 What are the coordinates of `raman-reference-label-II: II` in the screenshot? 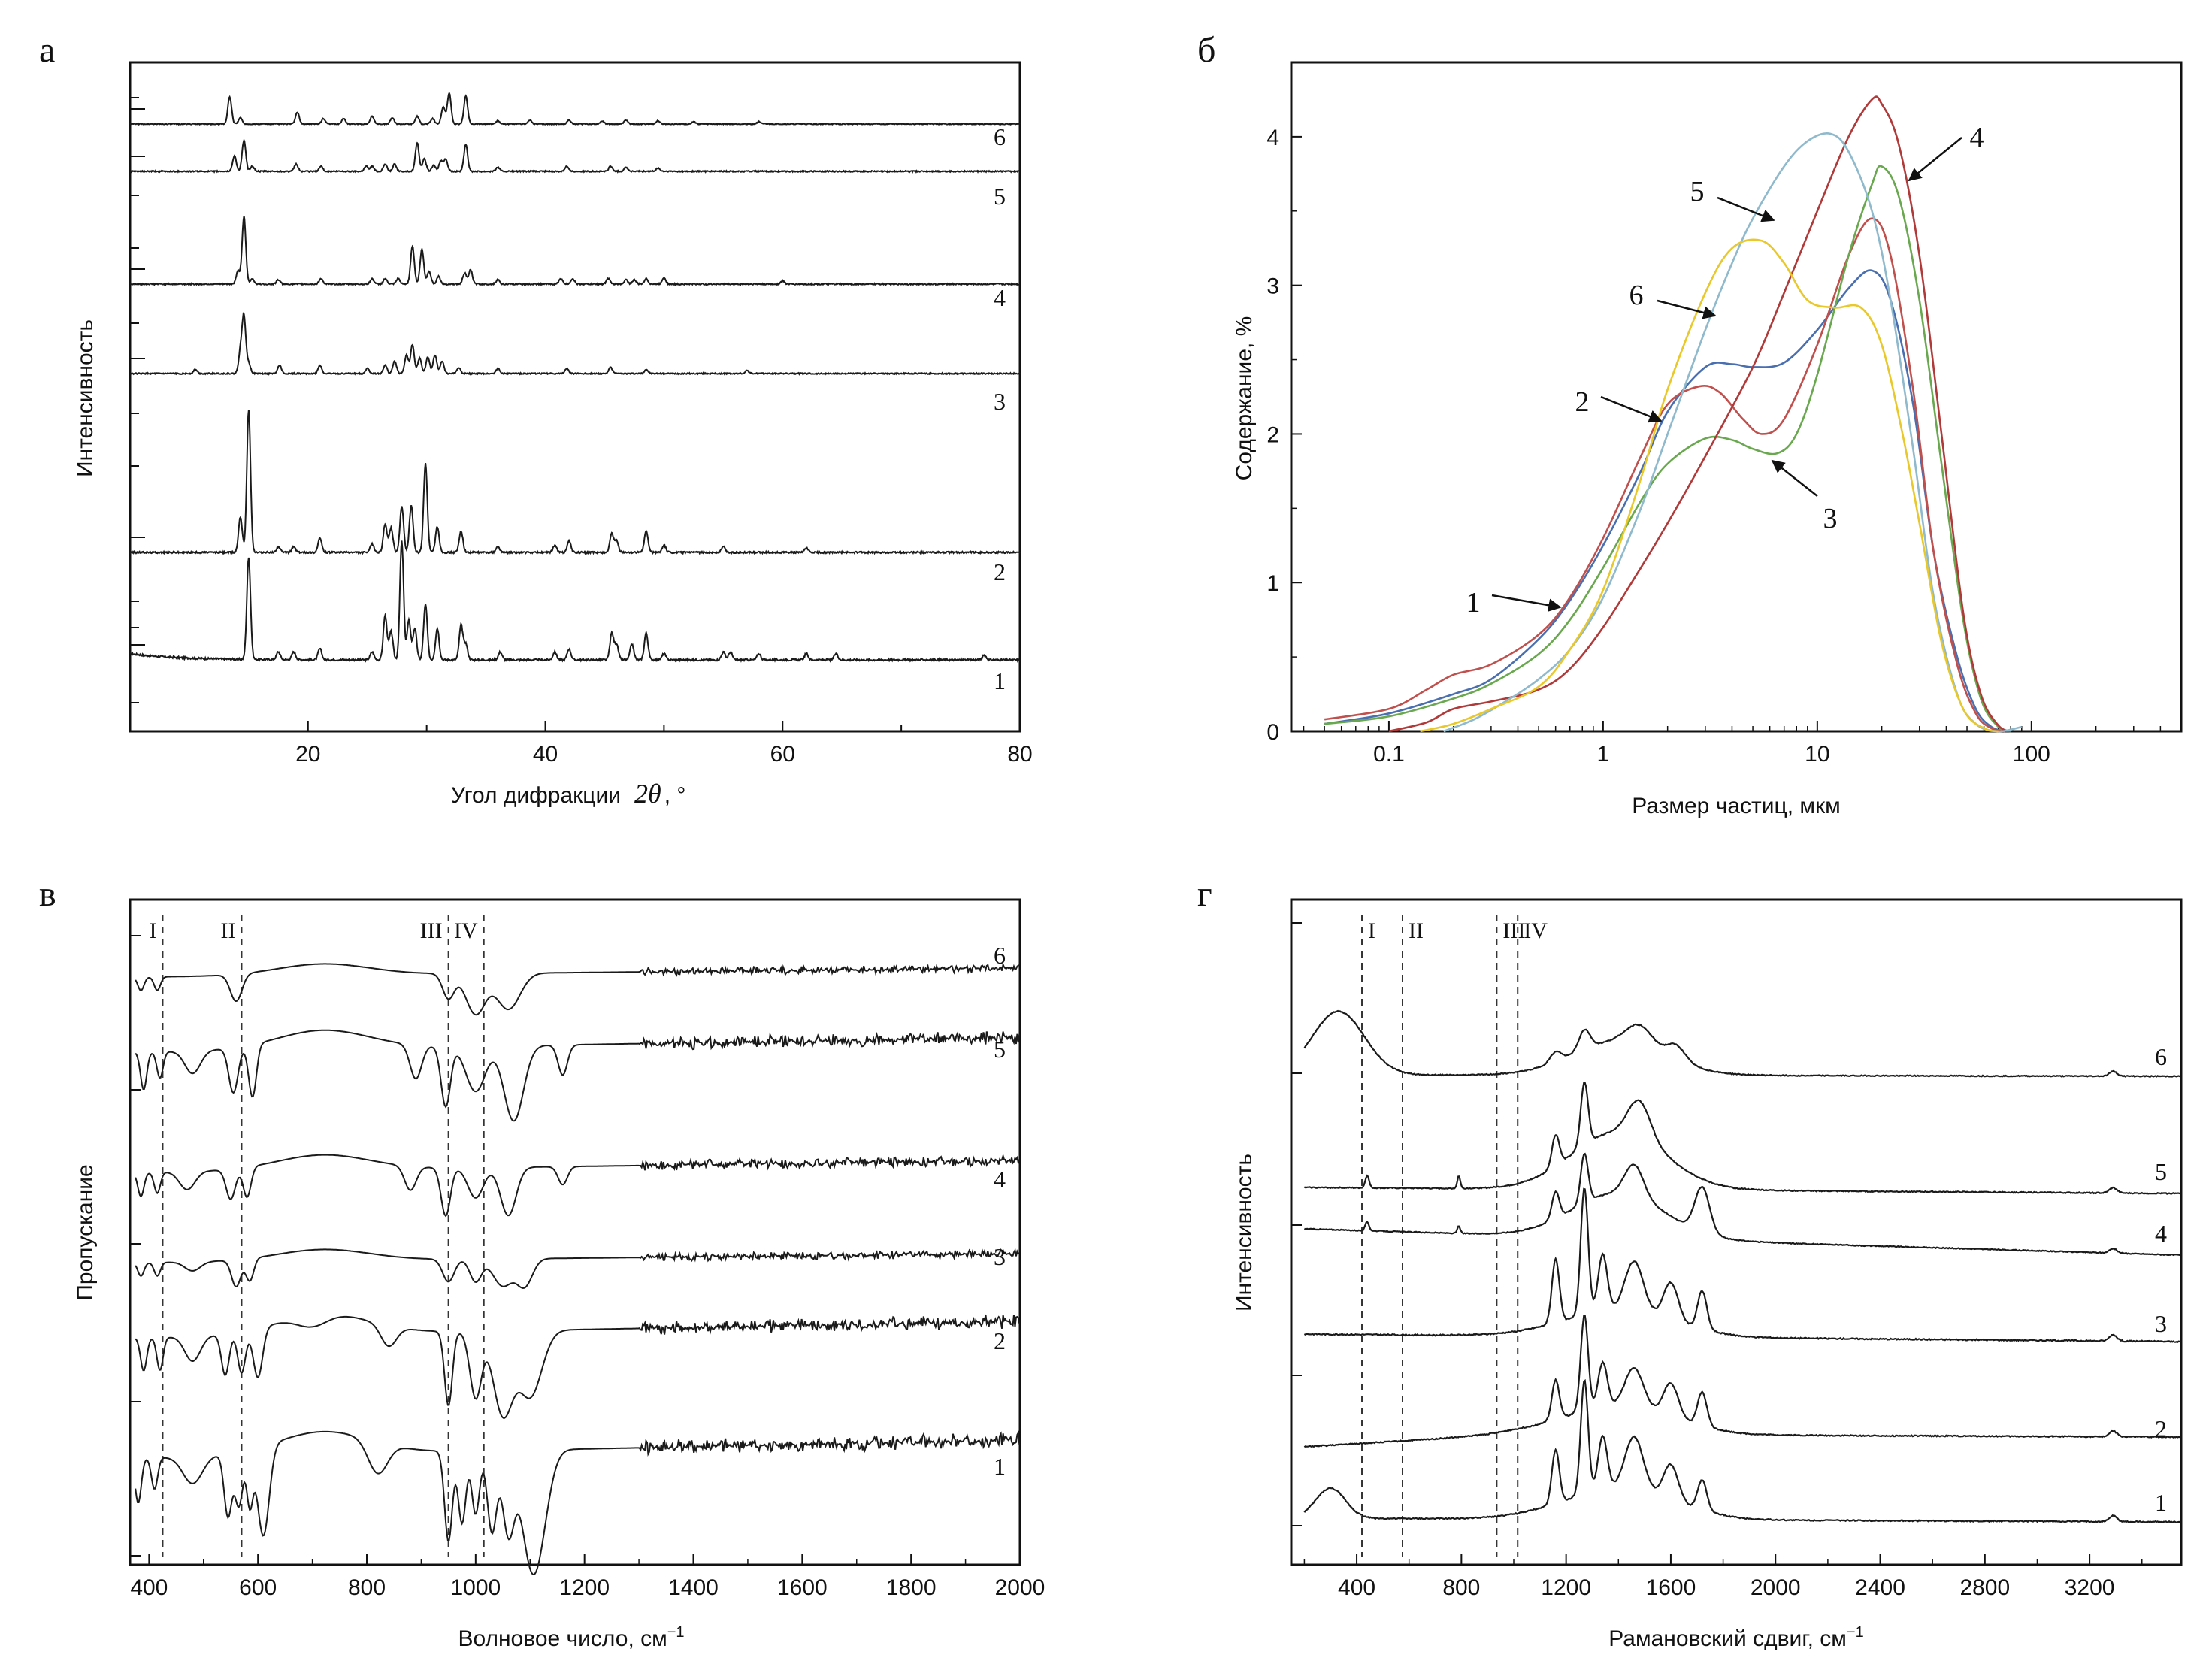 It's located at (1416, 931).